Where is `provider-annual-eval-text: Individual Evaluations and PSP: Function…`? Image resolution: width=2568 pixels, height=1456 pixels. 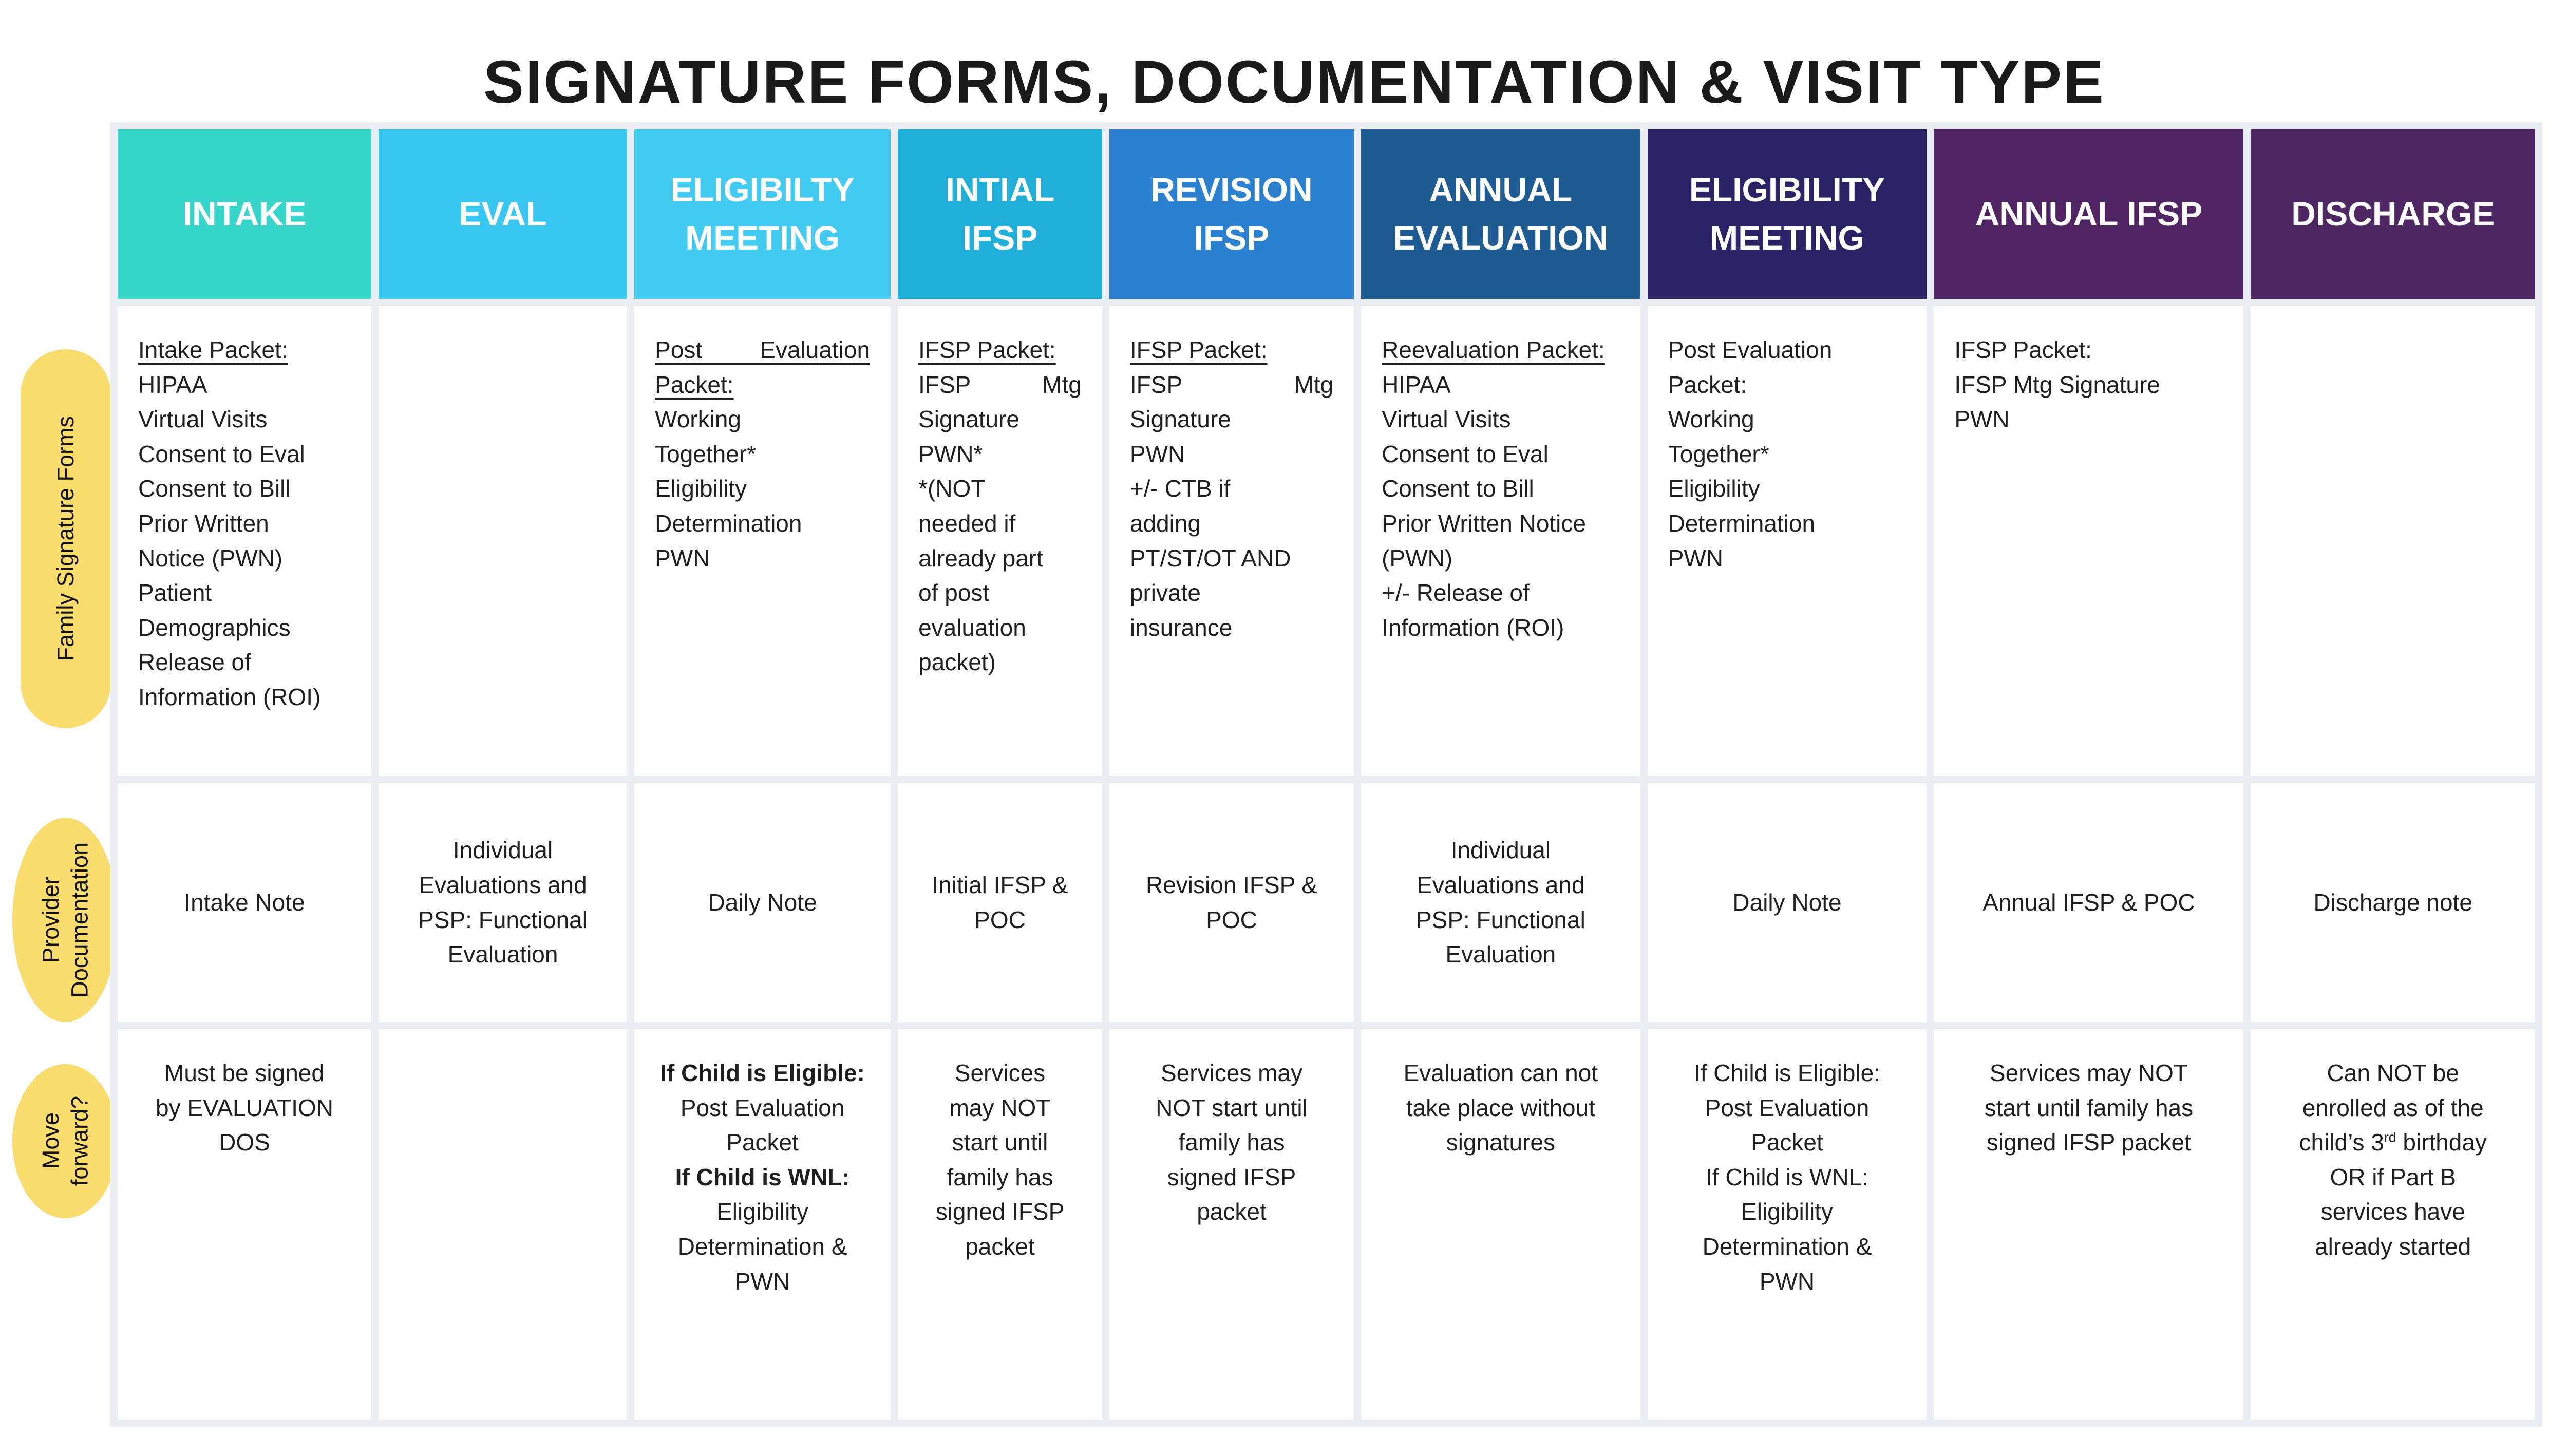 provider-annual-eval-text: Individual Evaluations and PSP: Function… is located at coordinates (1500, 902).